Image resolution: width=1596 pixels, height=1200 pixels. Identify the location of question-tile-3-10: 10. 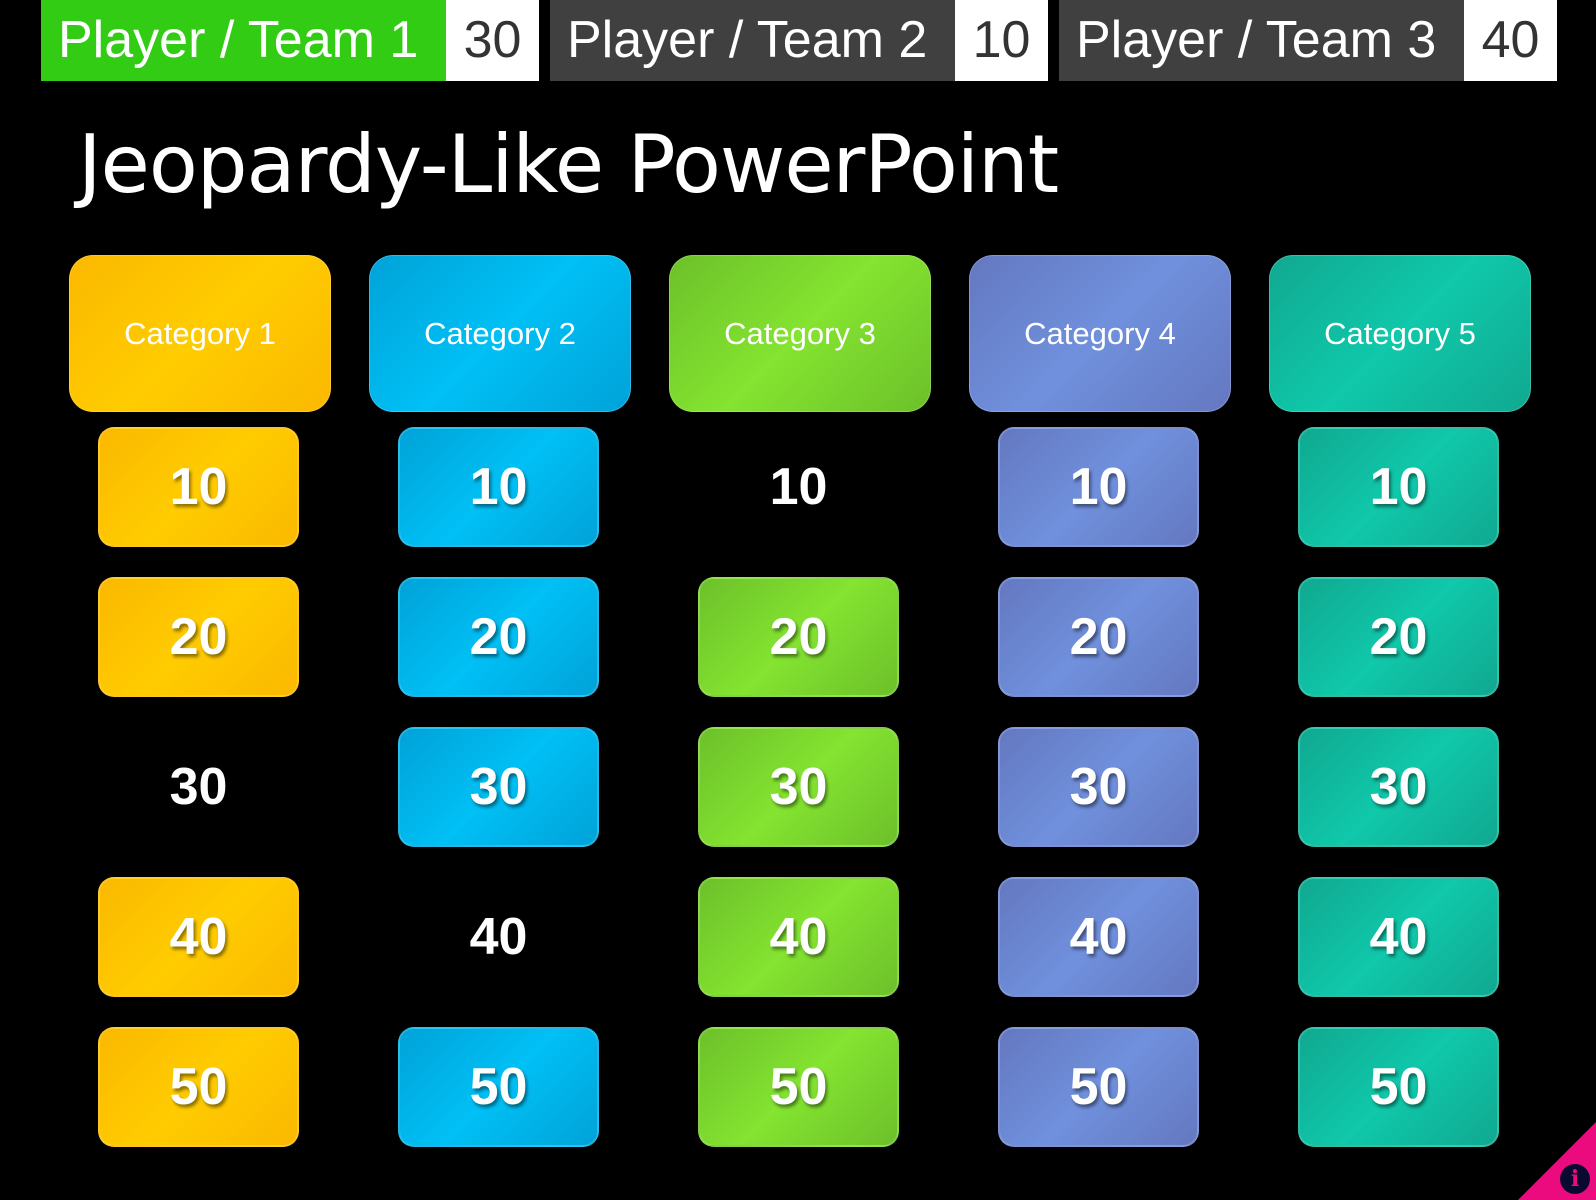
(798, 487).